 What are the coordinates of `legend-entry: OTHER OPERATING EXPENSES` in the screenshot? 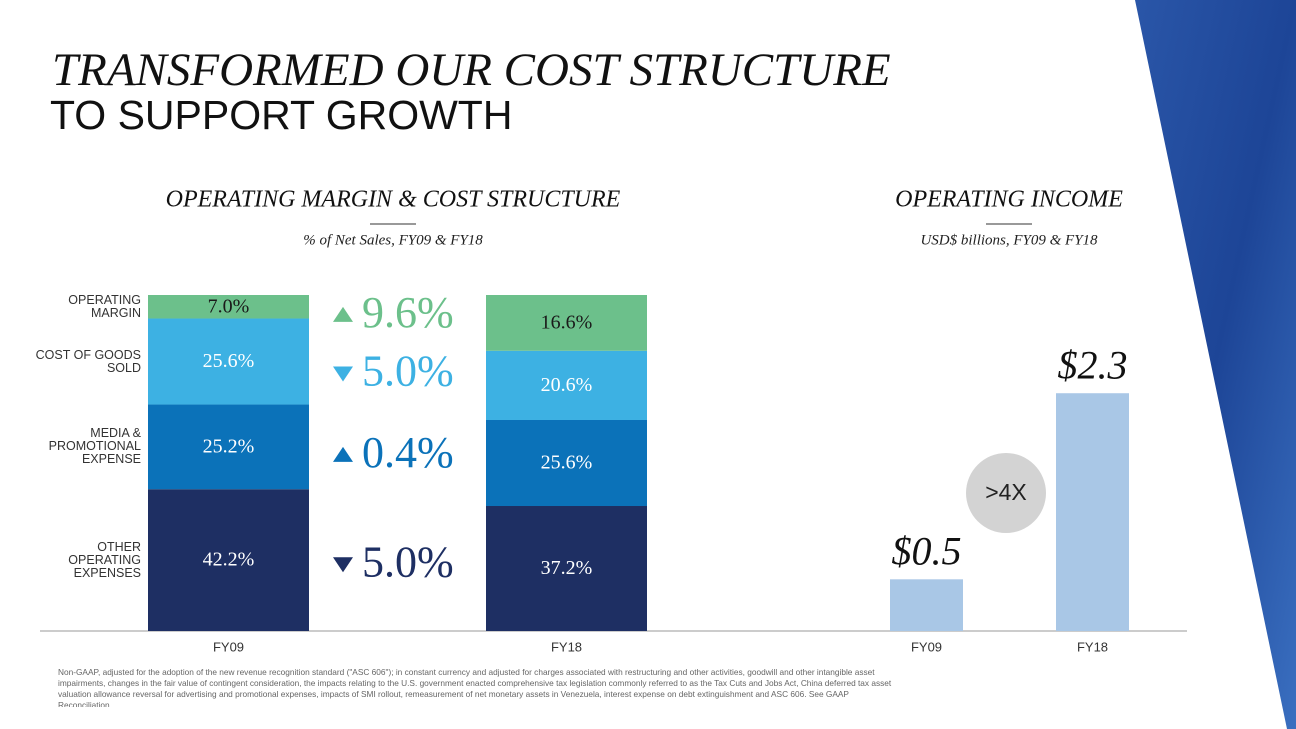 It's located at (104, 559).